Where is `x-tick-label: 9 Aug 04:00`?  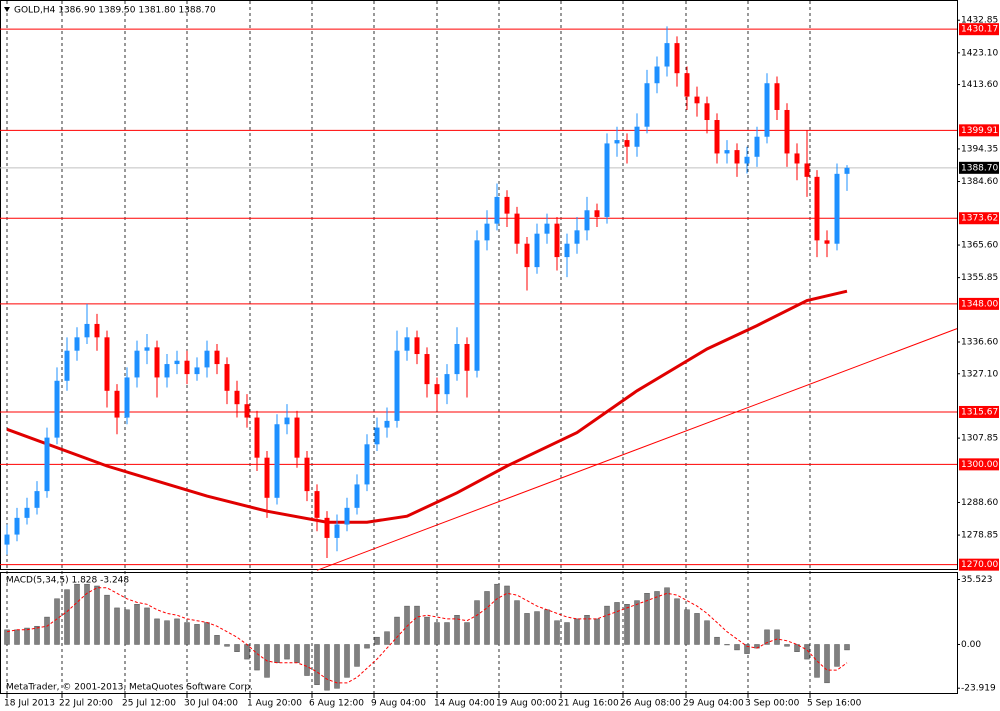
x-tick-label: 9 Aug 04:00 is located at coordinates (398, 704).